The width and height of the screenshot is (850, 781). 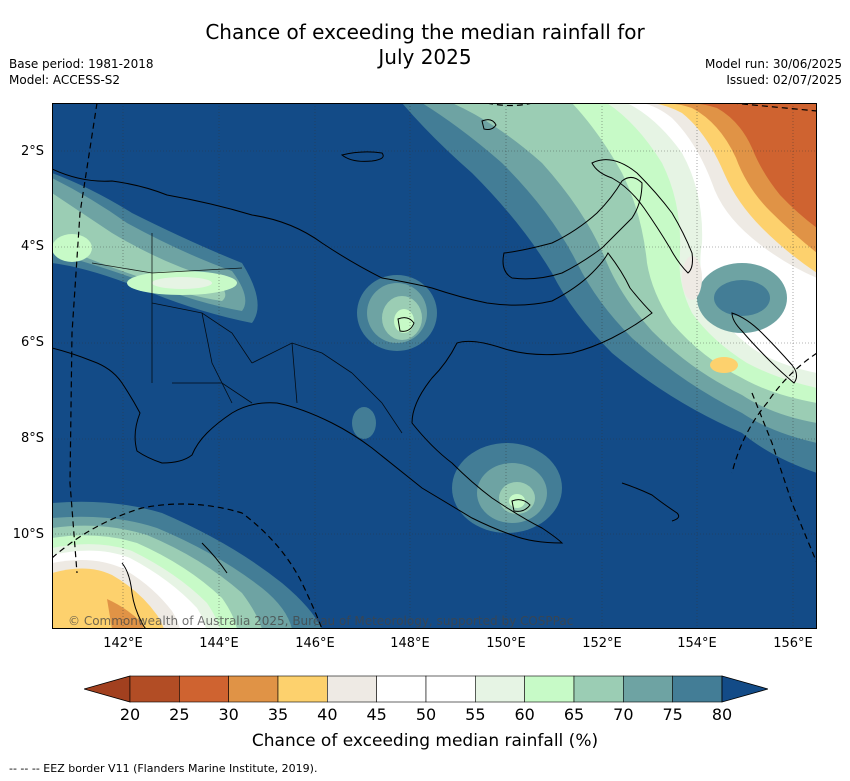 I want to click on y-tick-label: 4°S, so click(x=32, y=246).